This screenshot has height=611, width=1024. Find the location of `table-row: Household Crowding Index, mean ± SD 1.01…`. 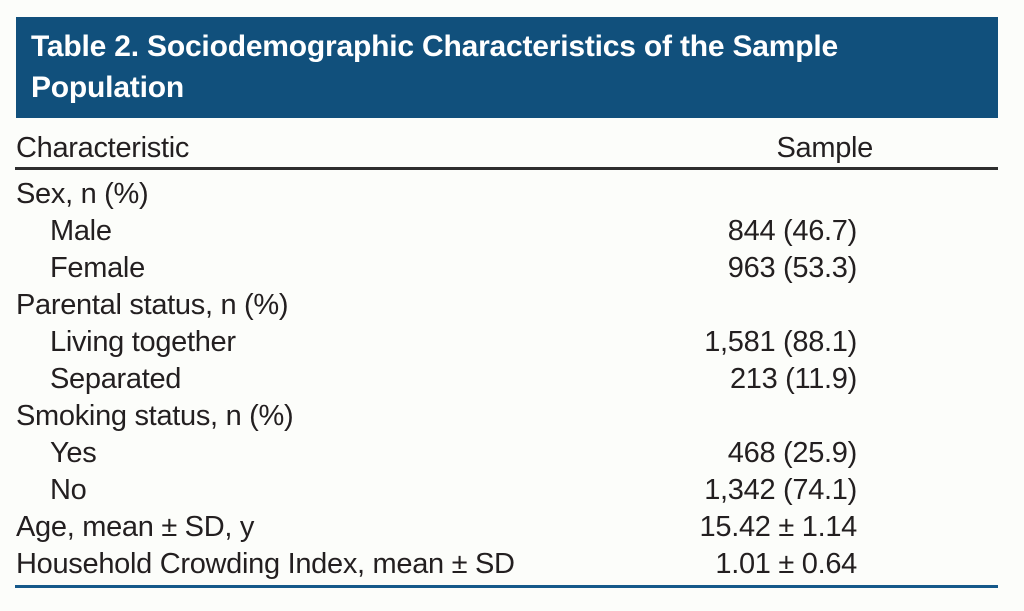

table-row: Household Crowding Index, mean ± SD 1.01… is located at coordinates (507, 564).